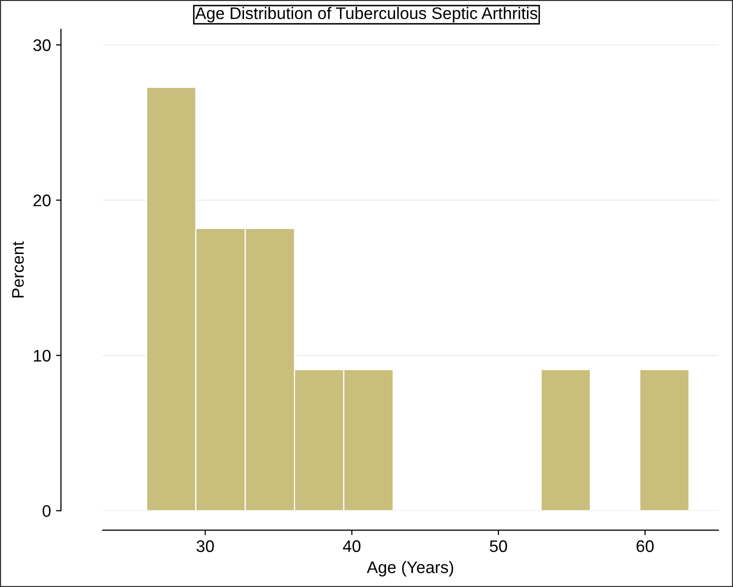 This screenshot has width=733, height=587. I want to click on x-tick-label: 30, so click(205, 546).